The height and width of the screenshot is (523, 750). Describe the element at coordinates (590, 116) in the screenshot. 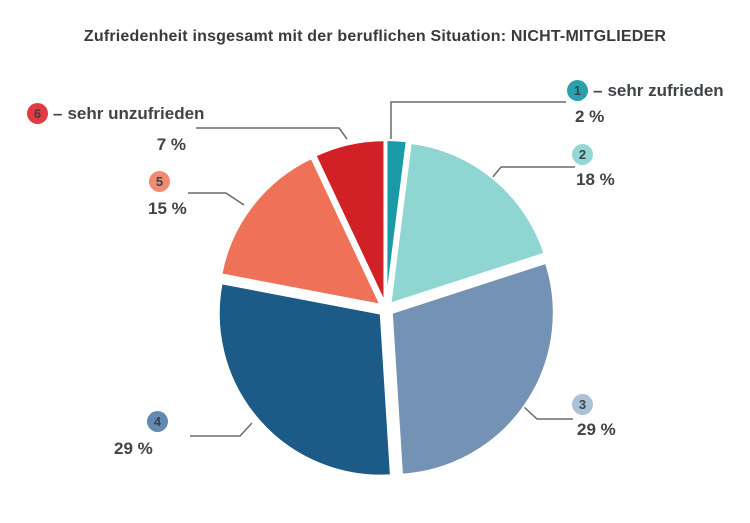

I see `pct-label-1: 2 %` at that location.